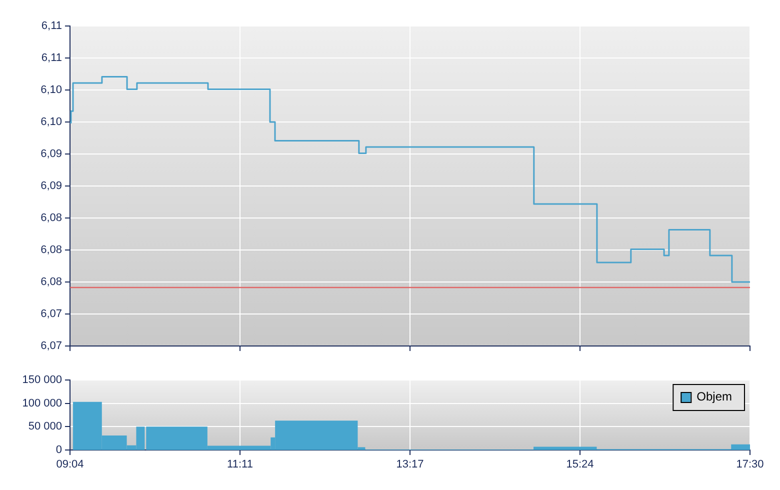 This screenshot has height=490, width=780. What do you see at coordinates (42, 403) in the screenshot?
I see `y-tick-label: 100 000` at bounding box center [42, 403].